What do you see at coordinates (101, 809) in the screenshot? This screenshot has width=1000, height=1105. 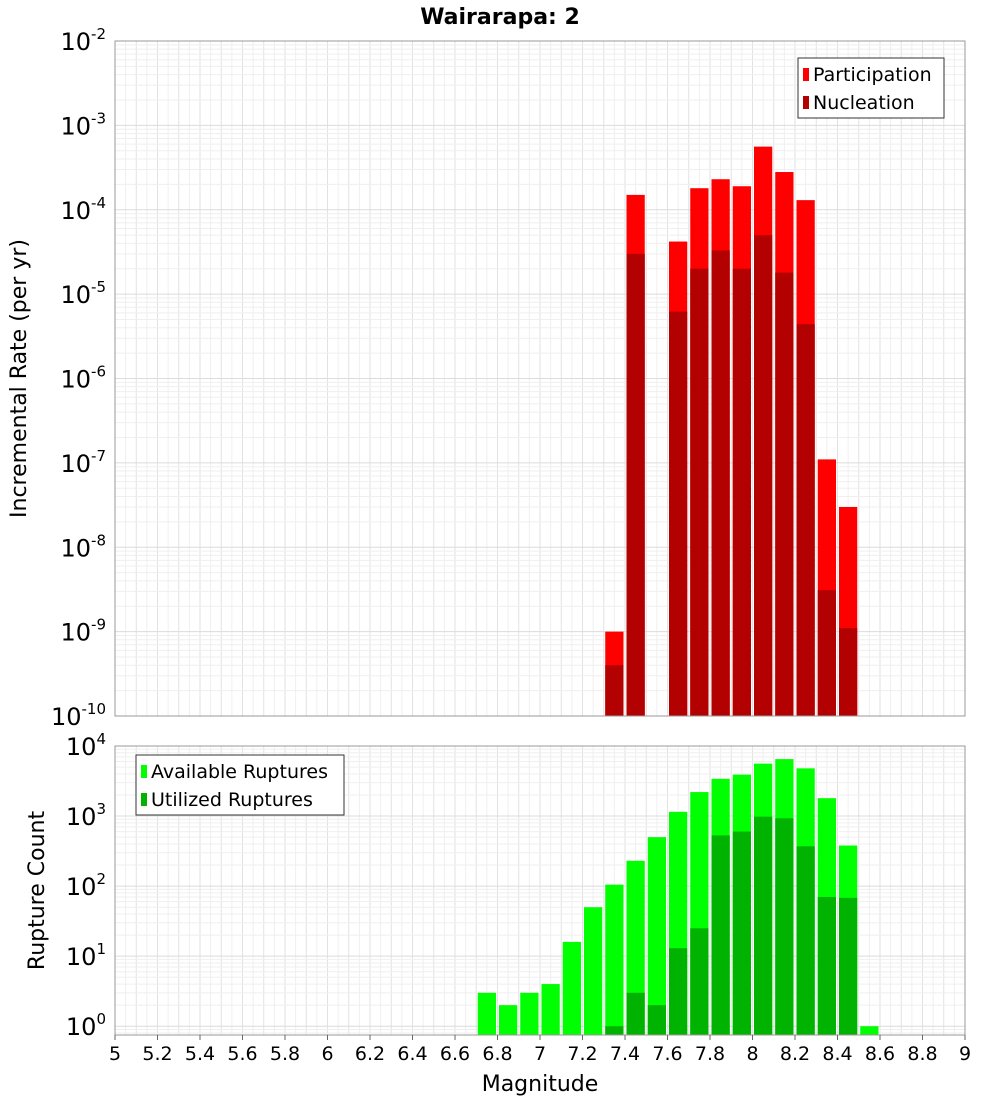 I see `y-tick-exponent: 3` at bounding box center [101, 809].